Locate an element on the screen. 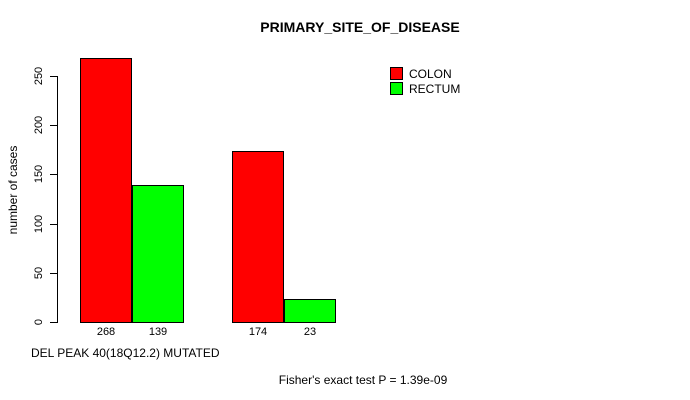  legend-label: COLON is located at coordinates (430, 74).